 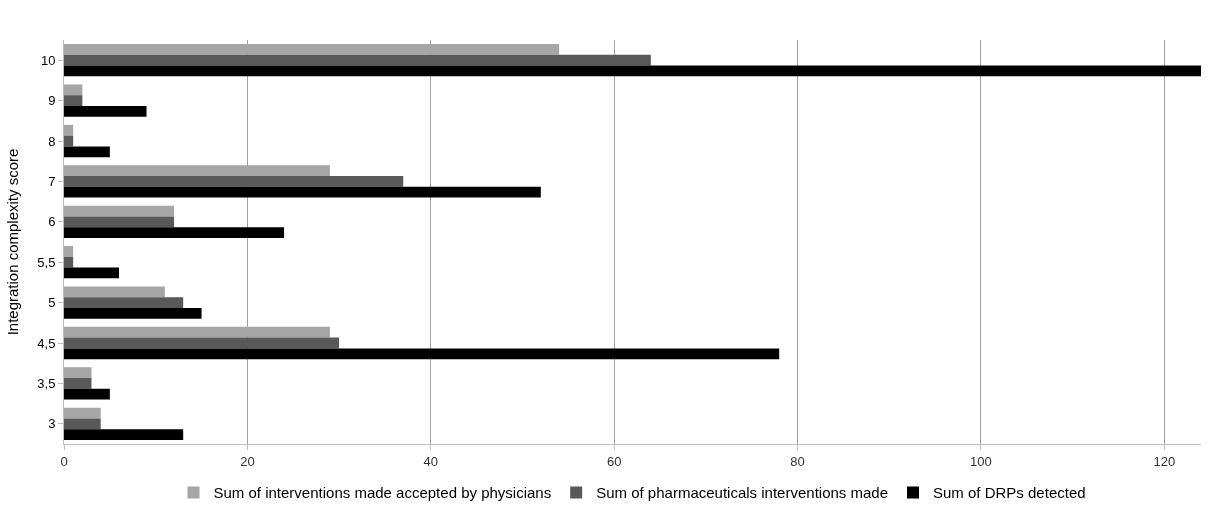 I want to click on y-axis-title: Integration complexity score, so click(x=12, y=242).